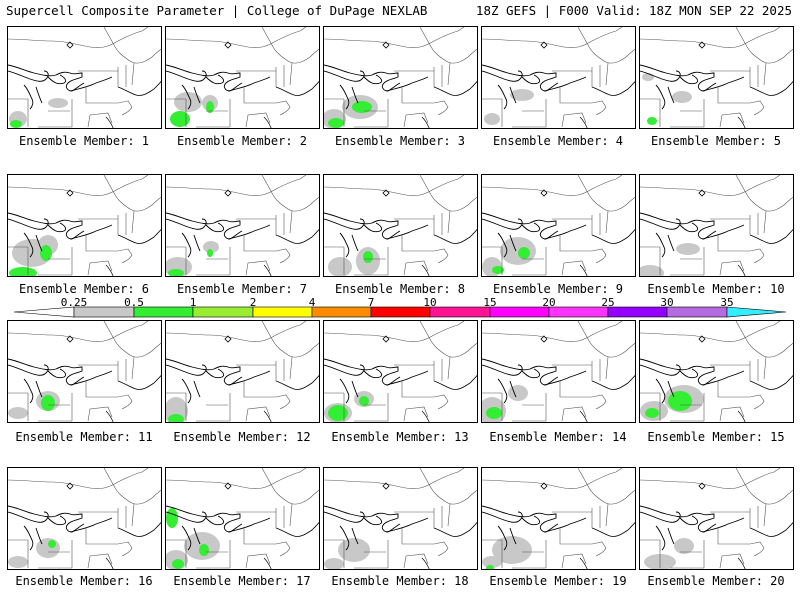 Image resolution: width=800 pixels, height=600 pixels. I want to click on ensemble-member-label: Ensemble Member: 7, so click(242, 289).